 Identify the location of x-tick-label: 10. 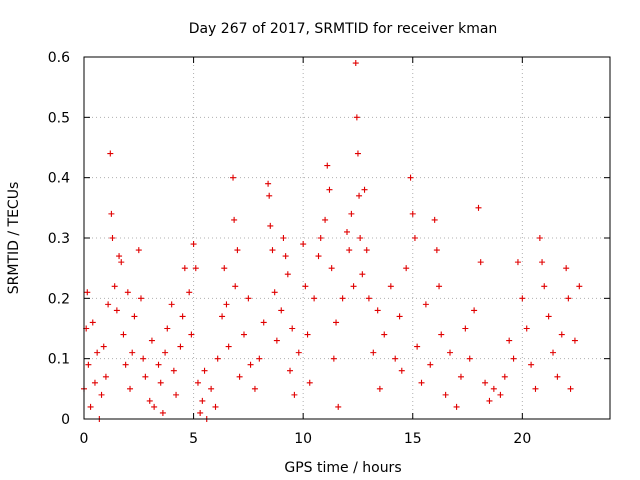
(303, 439).